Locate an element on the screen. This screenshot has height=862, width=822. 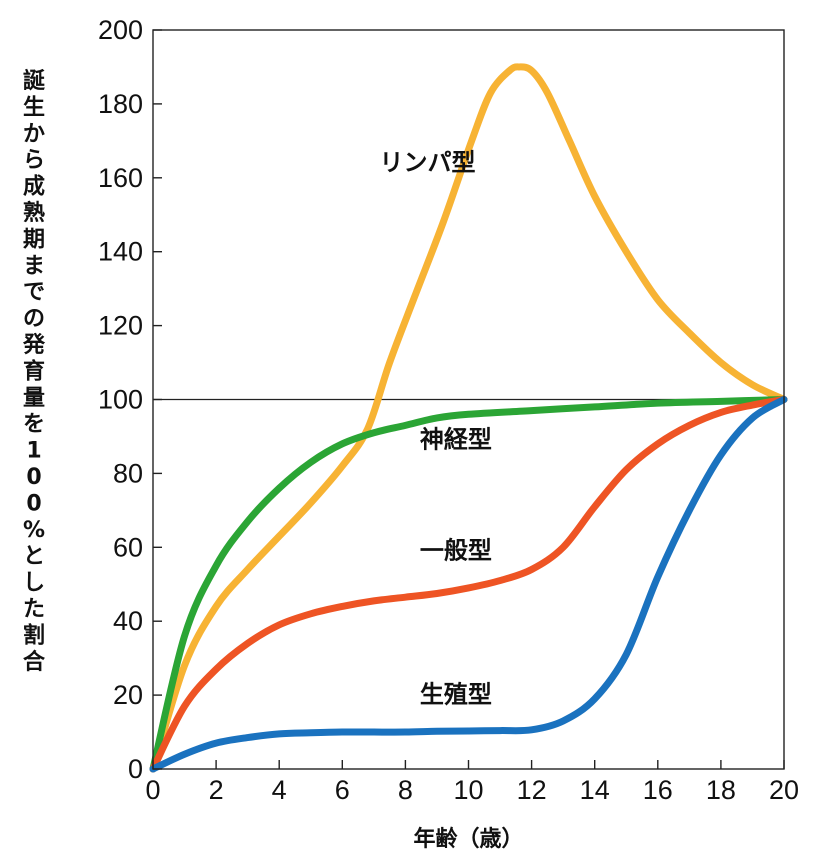
y-axis-title-char: 合 is located at coordinates (34, 662).